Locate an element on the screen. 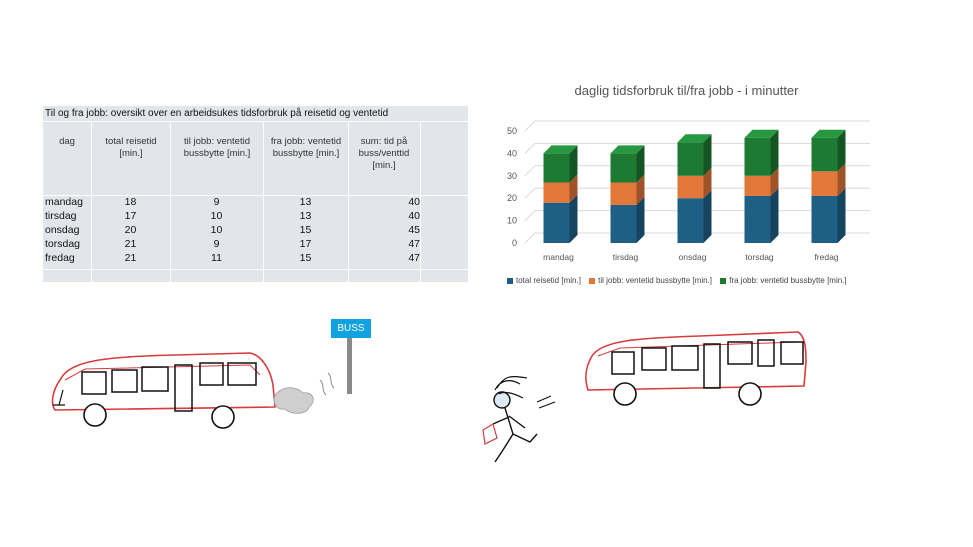 The height and width of the screenshot is (547, 973). running-person-sketch is located at coordinates (519, 419).